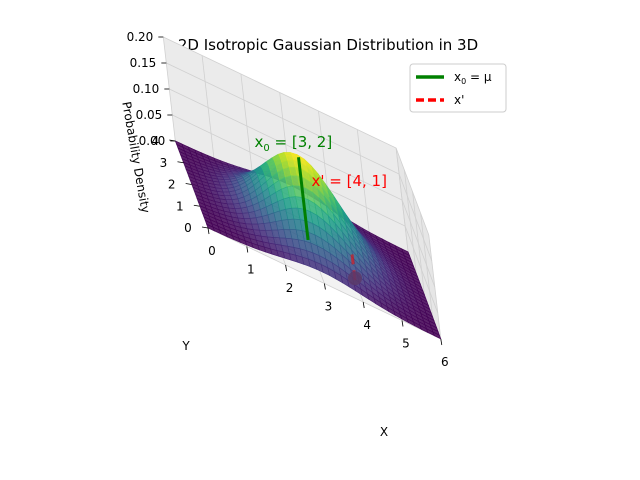  Describe the element at coordinates (251, 270) in the screenshot. I see `x-tick-label: 1` at that location.